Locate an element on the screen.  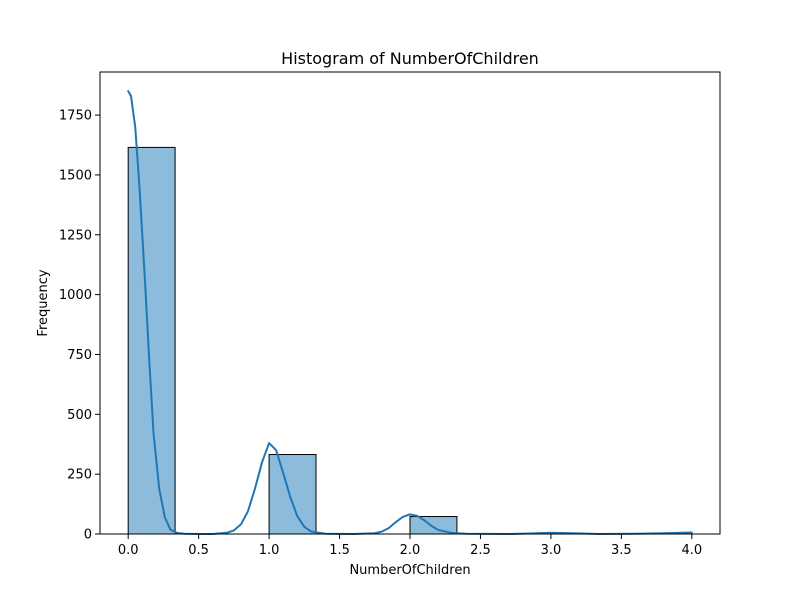
y-tick-label: 0 is located at coordinates (88, 535).